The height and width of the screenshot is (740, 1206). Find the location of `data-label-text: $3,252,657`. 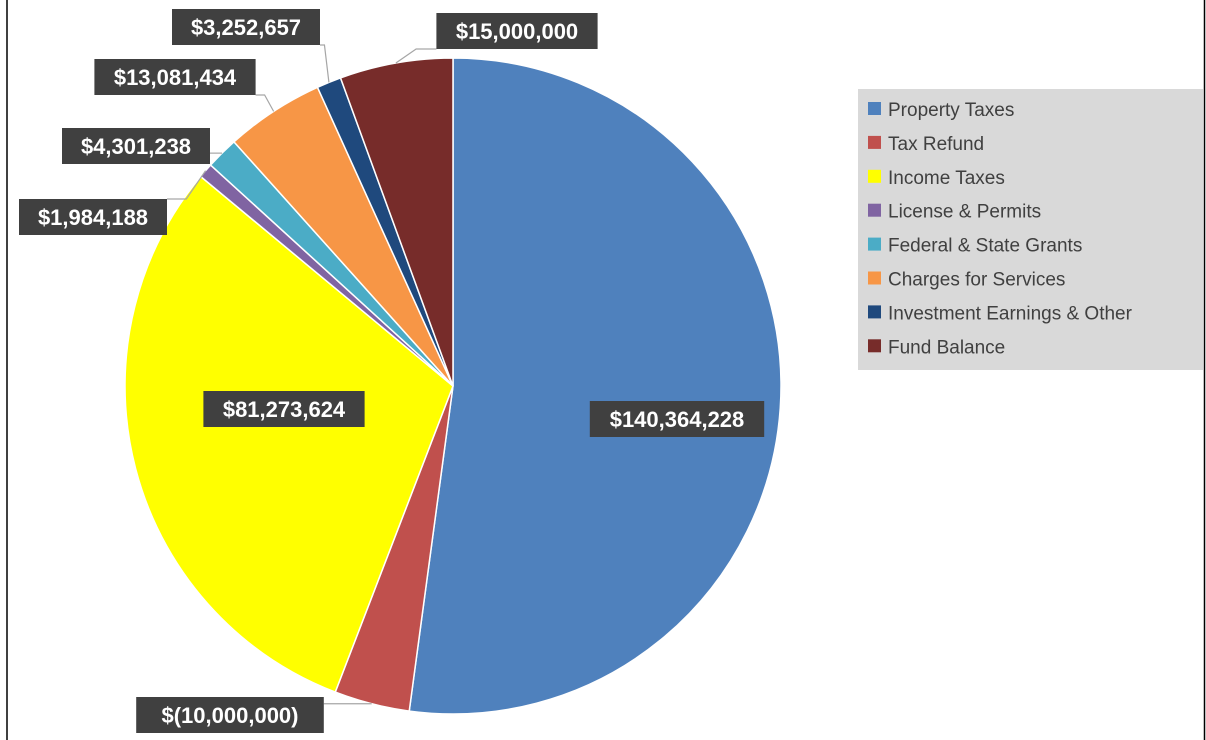

data-label-text: $3,252,657 is located at coordinates (246, 27).